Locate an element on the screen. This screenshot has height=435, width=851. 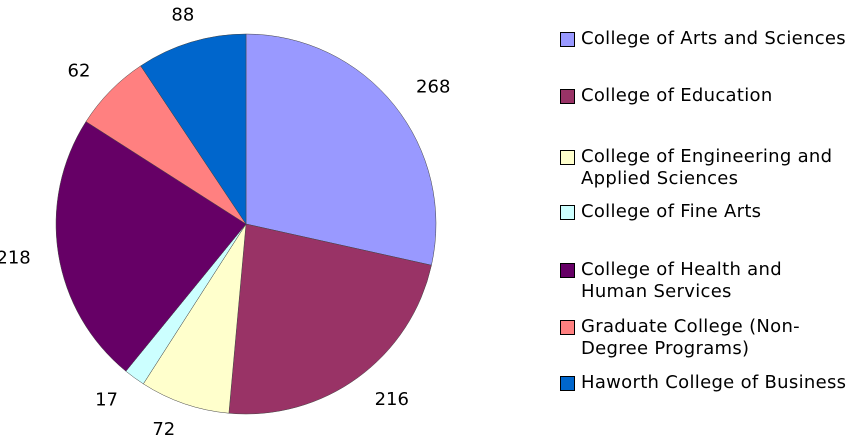
legend-item: College of Arts and Sciences is located at coordinates (705, 39).